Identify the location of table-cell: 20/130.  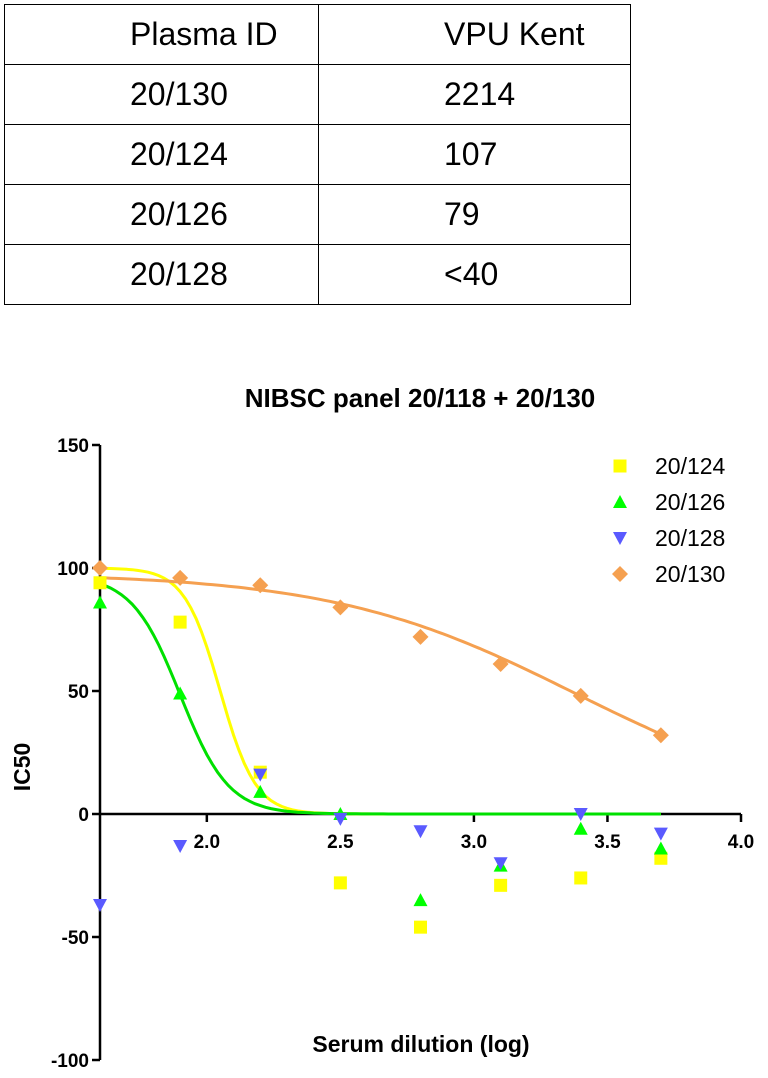
(161, 94).